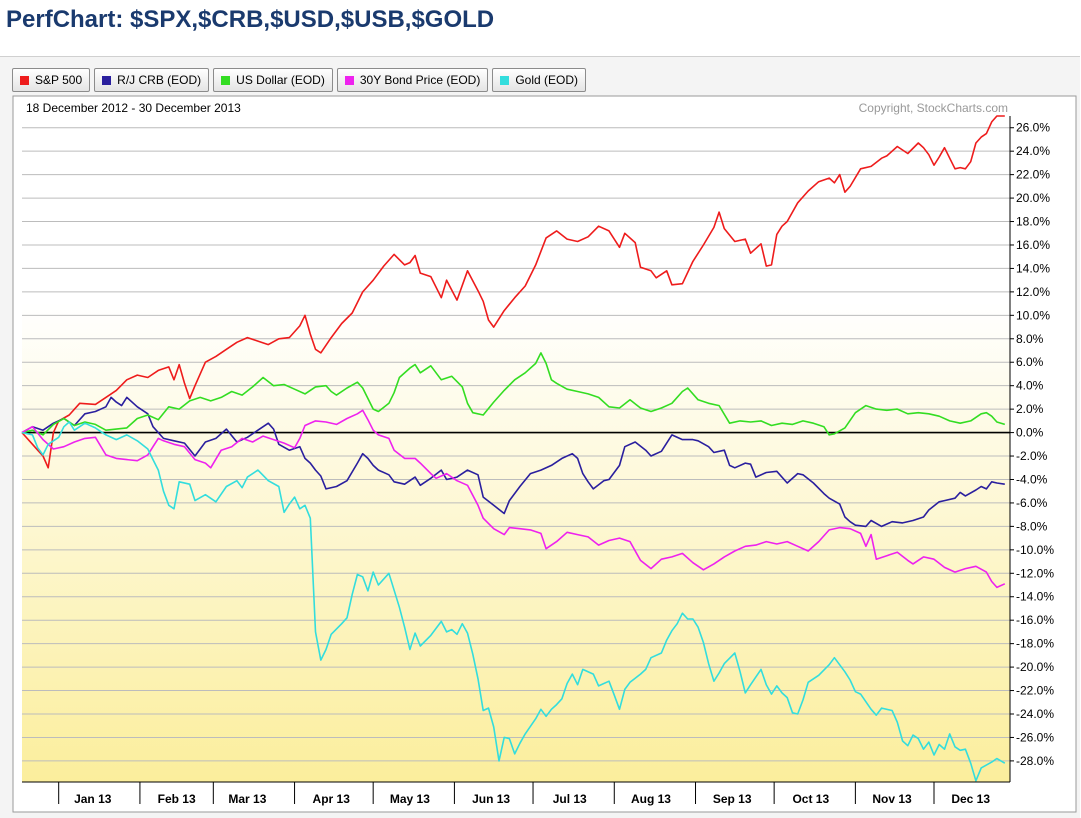 The width and height of the screenshot is (1081, 818). Describe the element at coordinates (810, 799) in the screenshot. I see `x-tick-label: Oct 13` at that location.